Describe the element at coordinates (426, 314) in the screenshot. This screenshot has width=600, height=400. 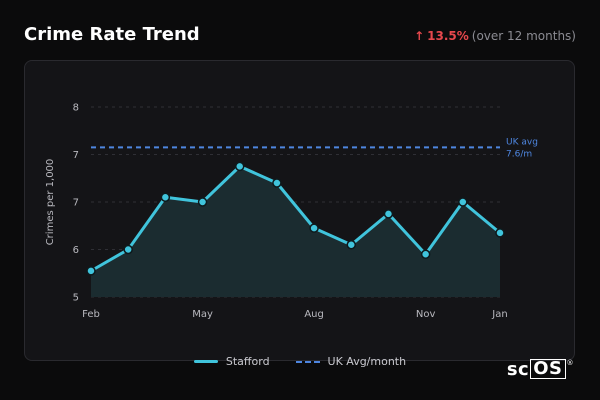
I see `x-tick-label: Nov` at that location.